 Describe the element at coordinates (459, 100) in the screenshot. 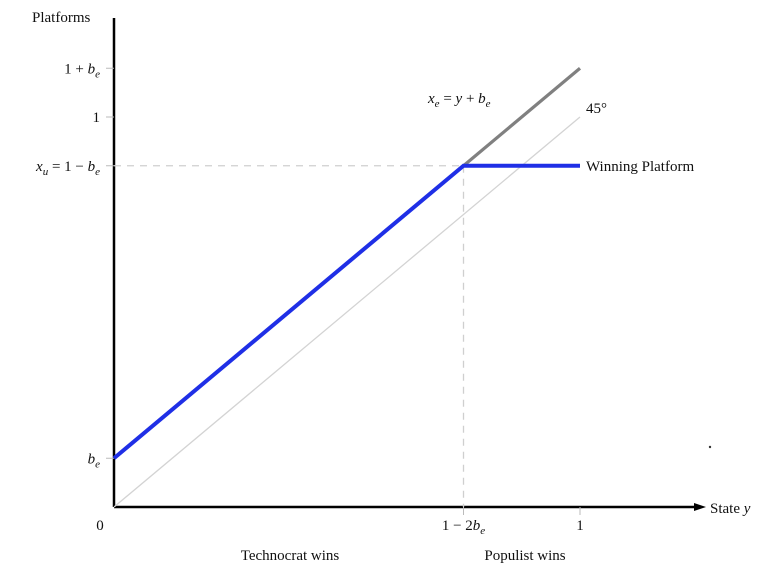

I see `gray-line-label: xe = y + be` at that location.